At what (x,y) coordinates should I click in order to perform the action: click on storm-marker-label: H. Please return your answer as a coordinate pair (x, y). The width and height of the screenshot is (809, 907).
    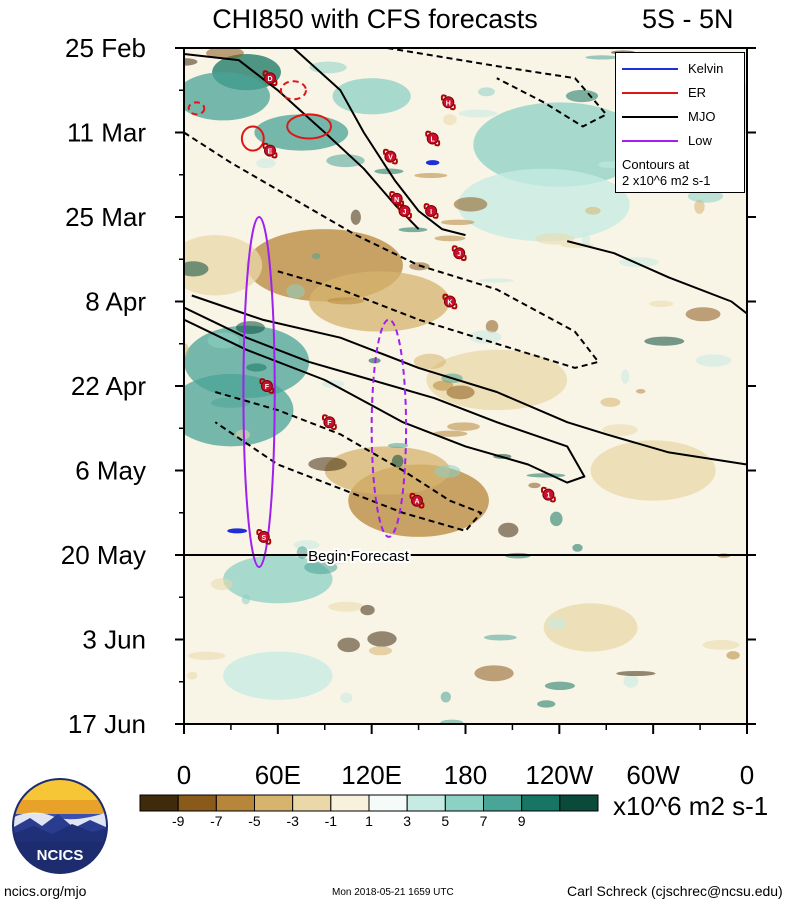
    Looking at the image, I should click on (448, 103).